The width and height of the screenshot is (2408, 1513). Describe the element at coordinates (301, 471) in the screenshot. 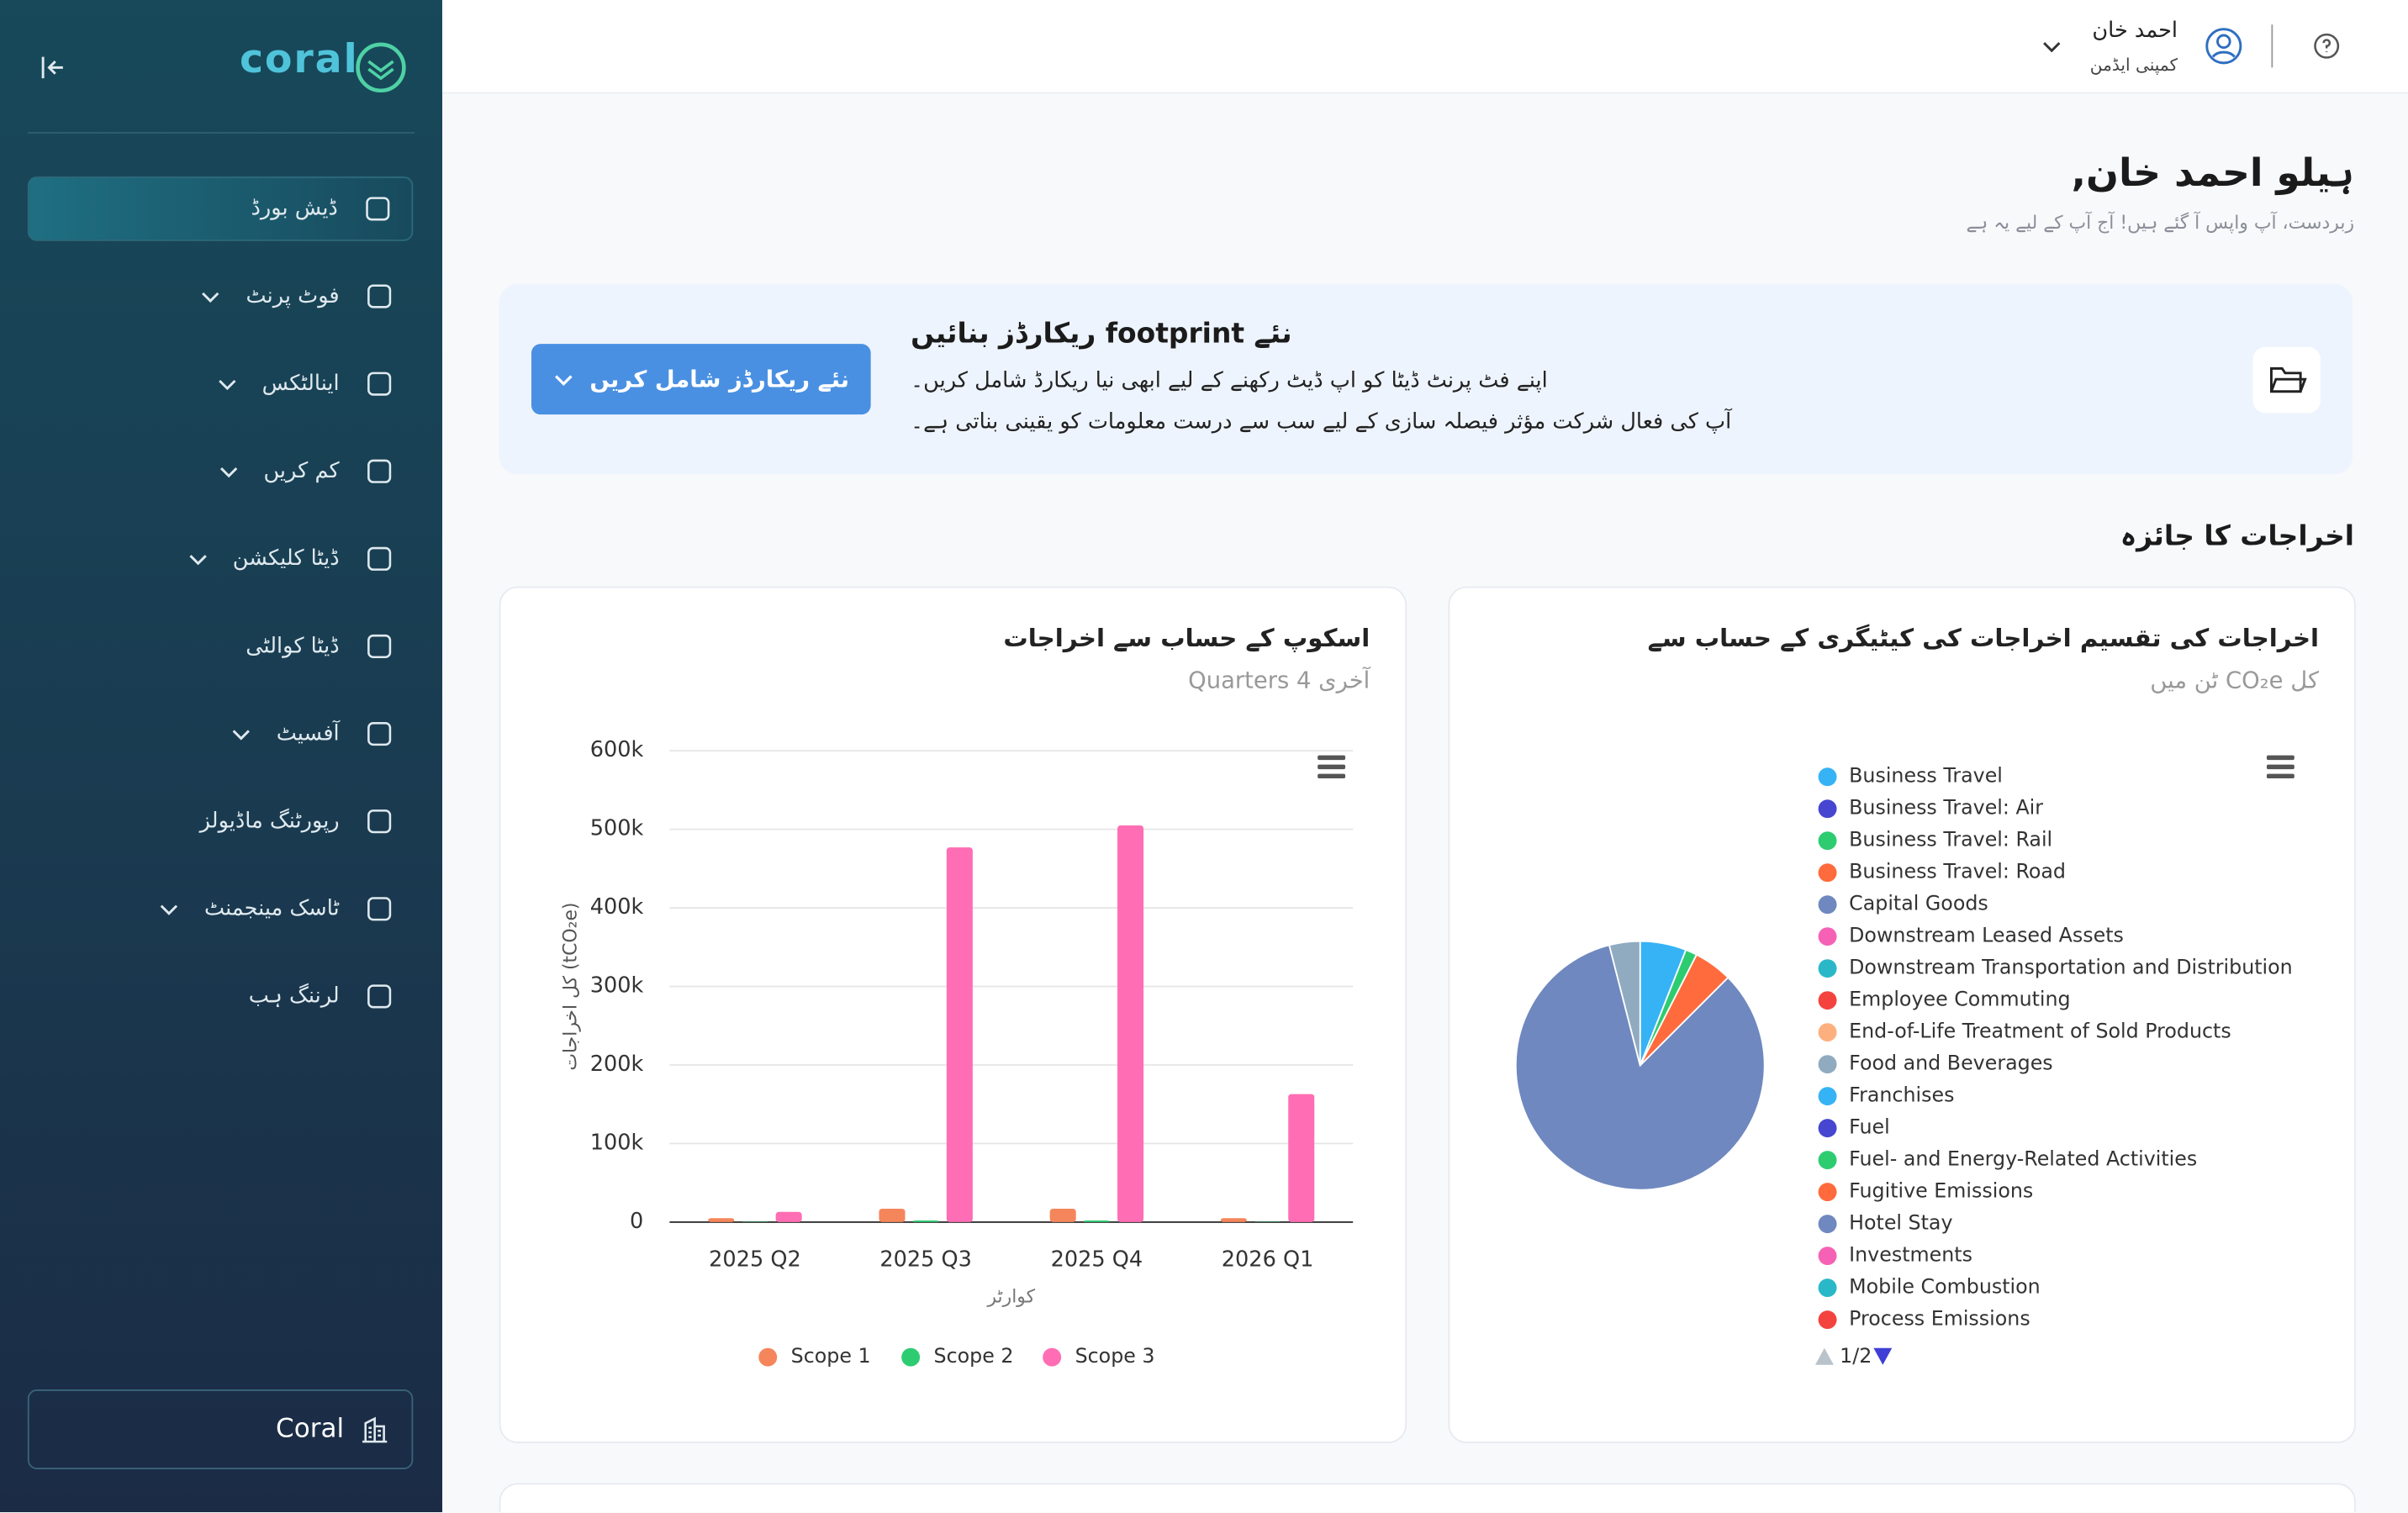

I see `nav-label: کم کریں` at that location.